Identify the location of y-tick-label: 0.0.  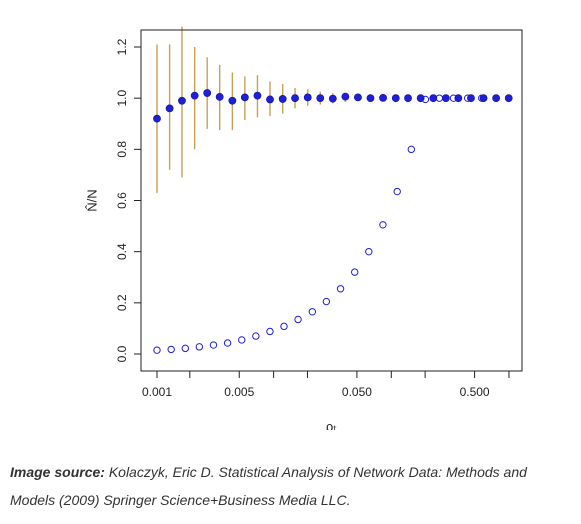
(122, 353).